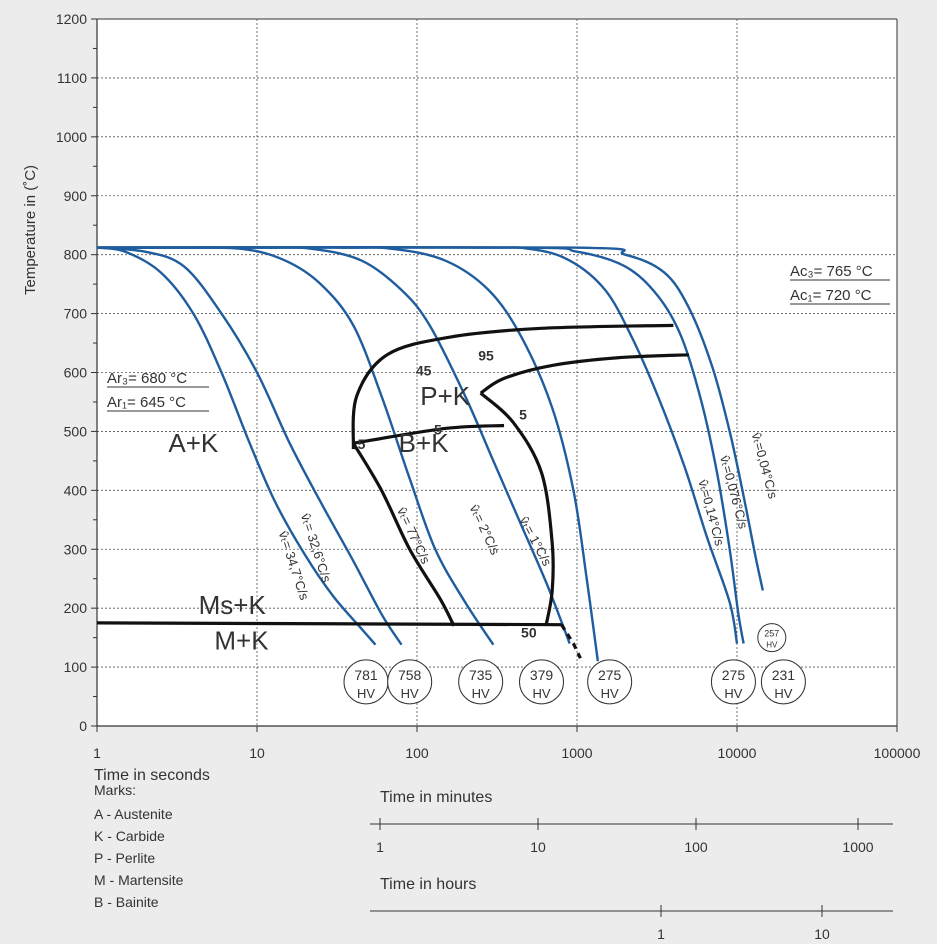 The width and height of the screenshot is (937, 944). What do you see at coordinates (76, 255) in the screenshot?
I see `y-tick-label: 800` at bounding box center [76, 255].